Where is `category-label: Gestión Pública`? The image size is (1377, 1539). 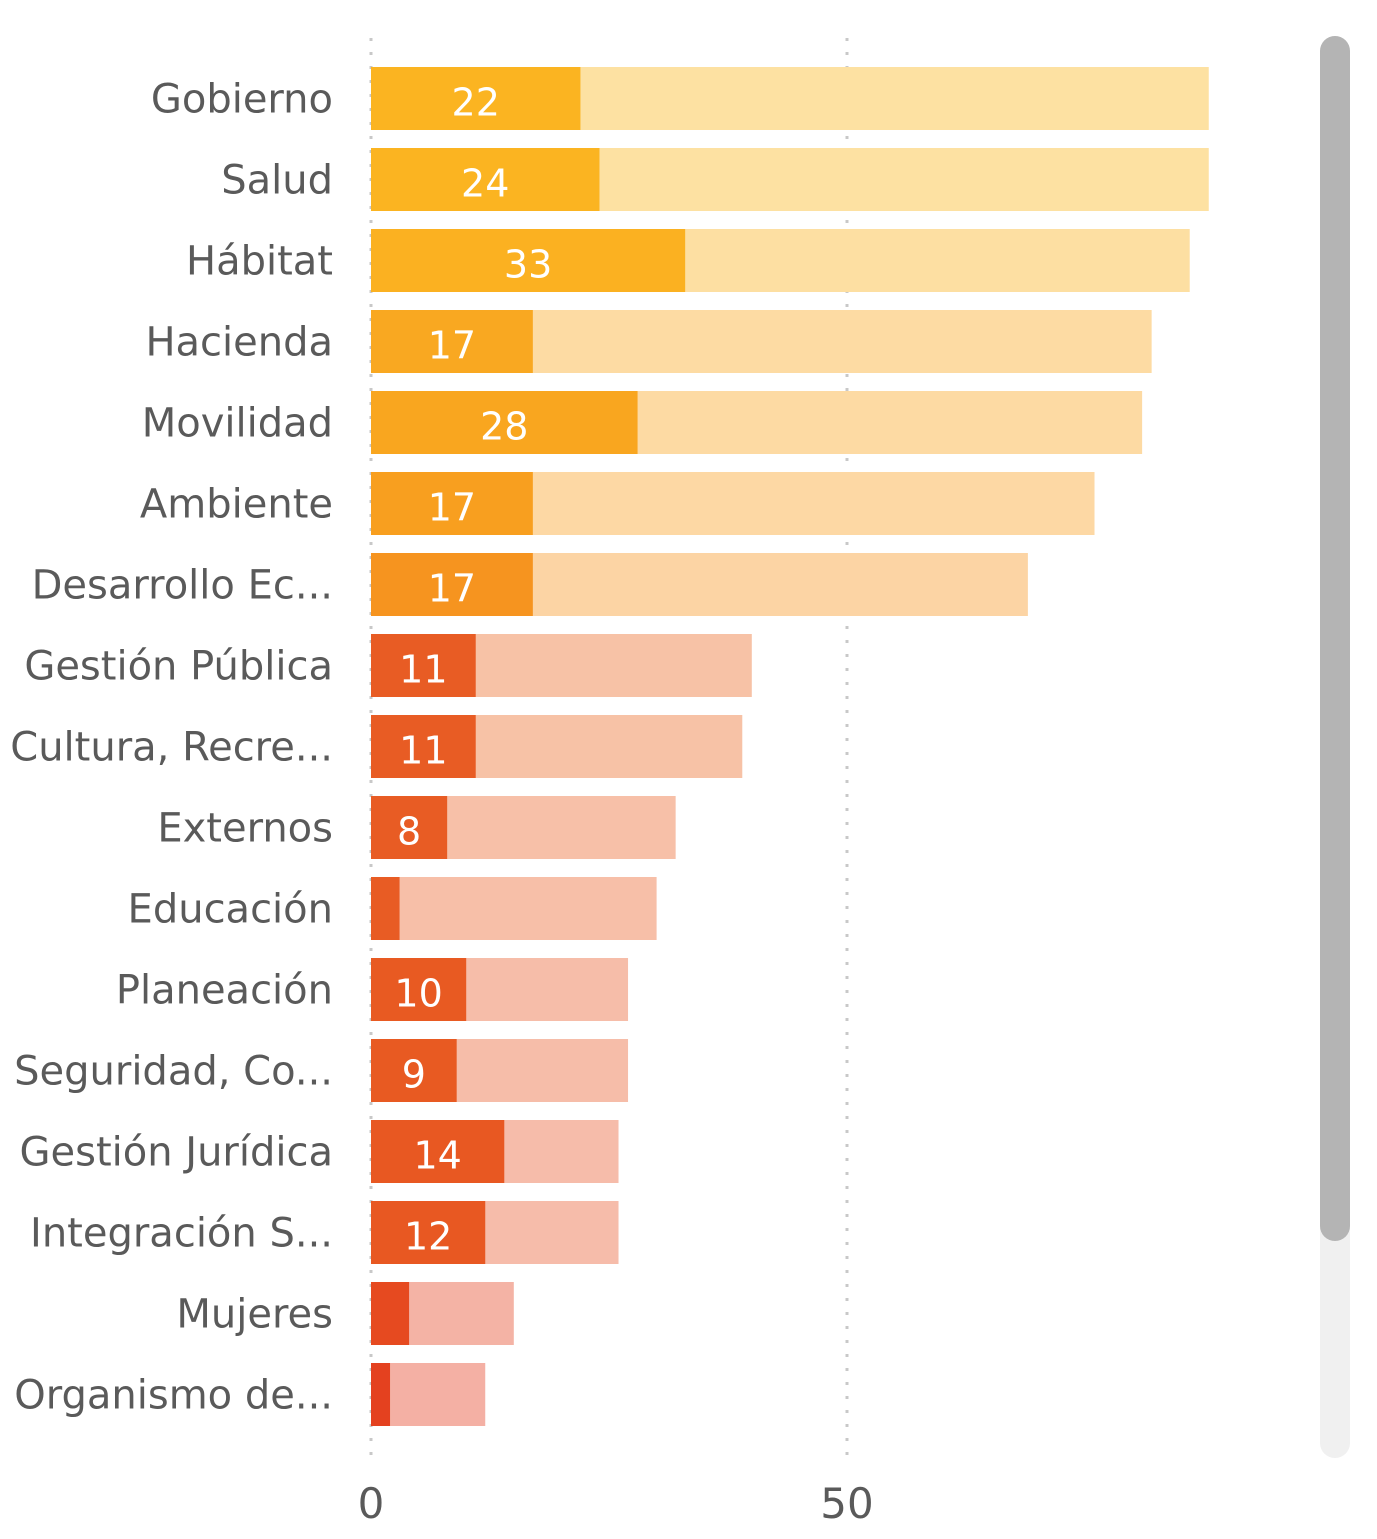
category-label: Gestión Pública is located at coordinates (178, 667).